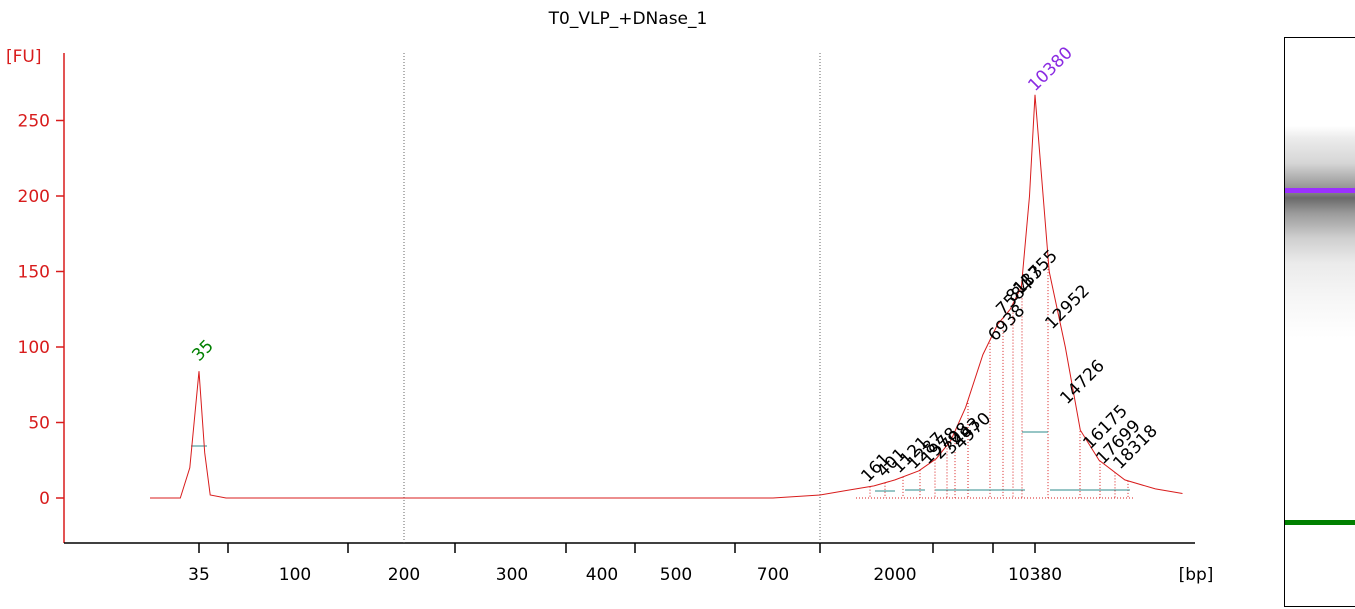  I want to click on upper-marker-band, so click(1320, 190).